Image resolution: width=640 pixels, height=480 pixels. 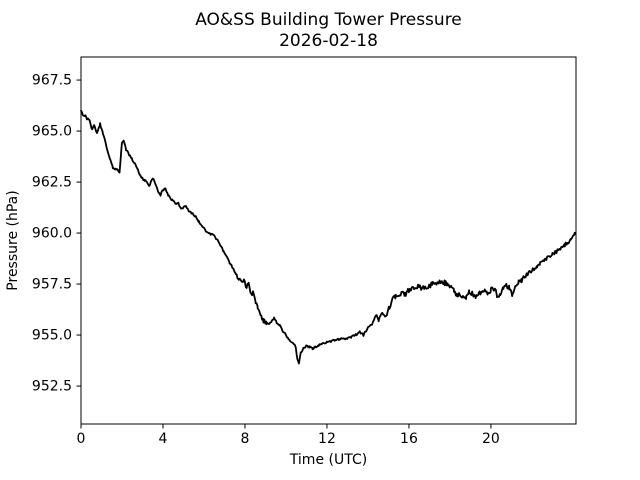 I want to click on x-tick-label: 20, so click(x=491, y=439).